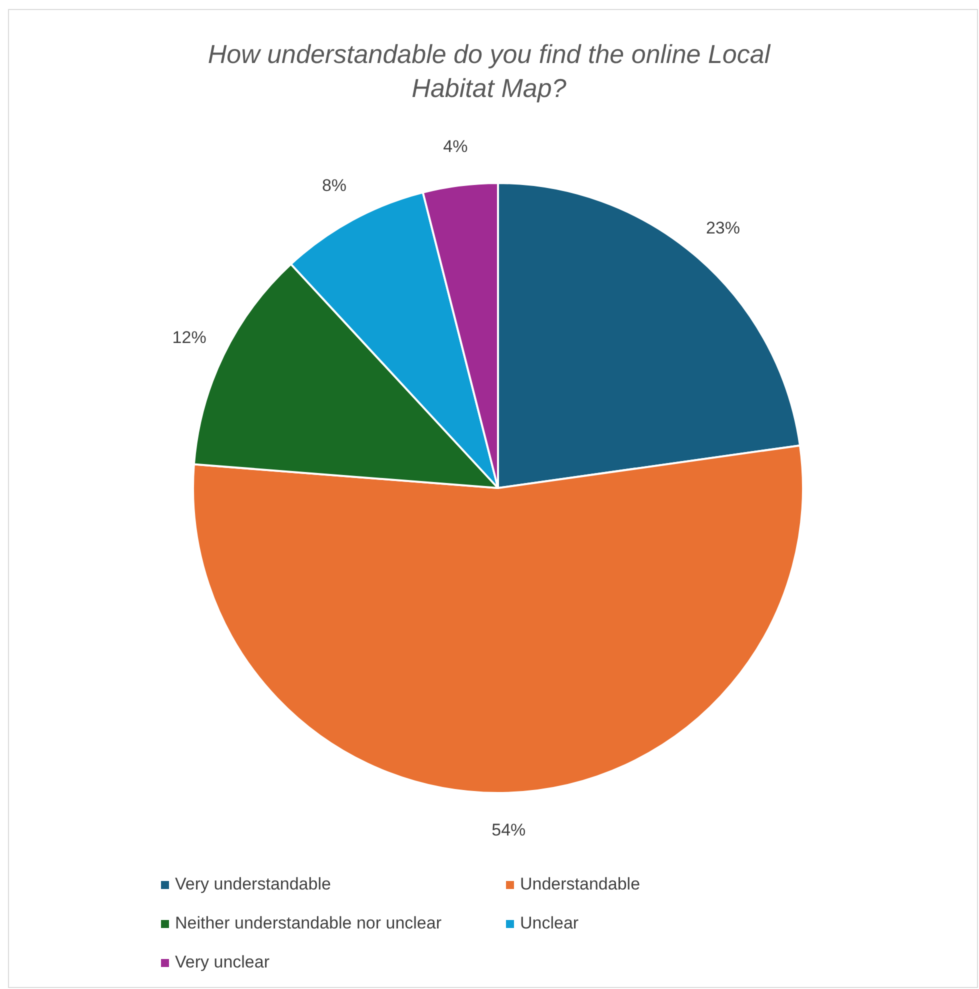  What do you see at coordinates (334, 186) in the screenshot?
I see `data-label: 8%` at bounding box center [334, 186].